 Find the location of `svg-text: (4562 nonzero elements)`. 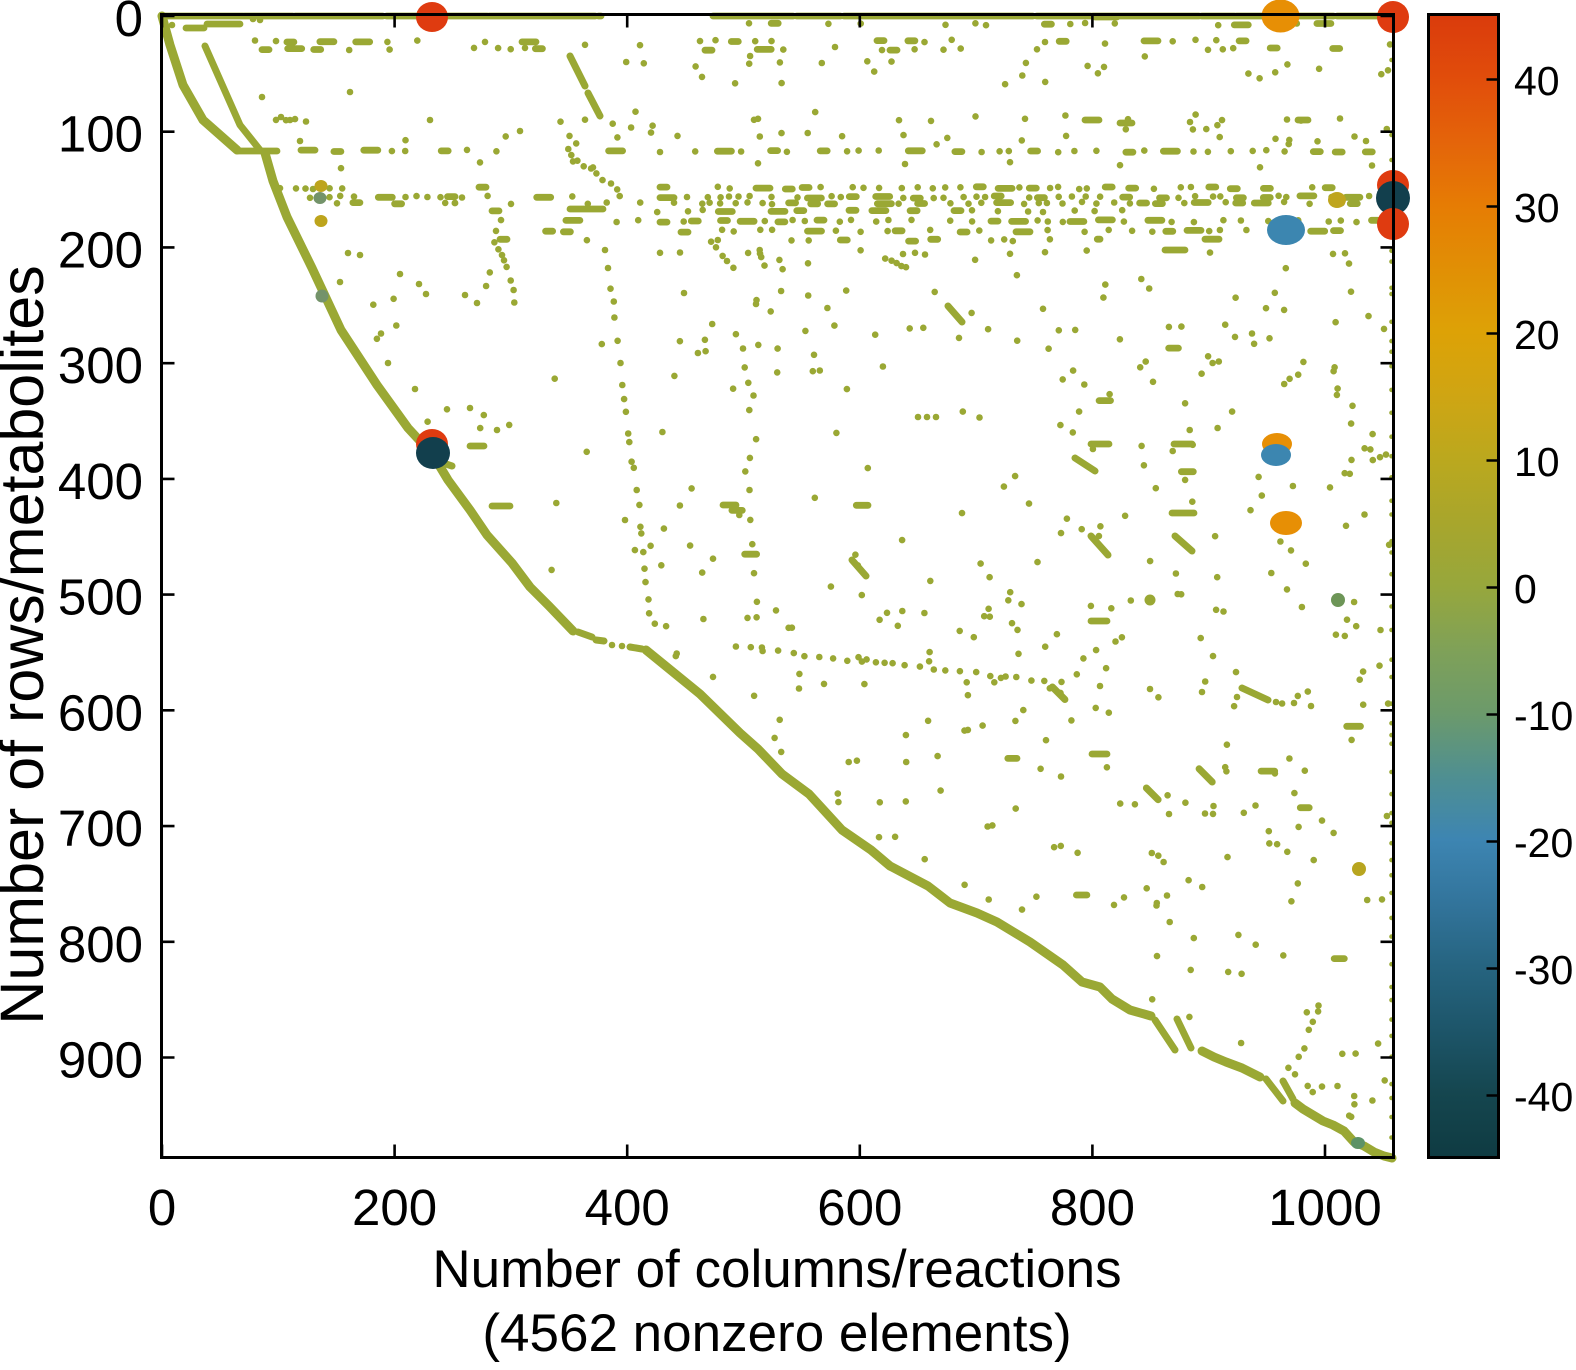

svg-text: (4562 nonzero elements) is located at coordinates (776, 1333).